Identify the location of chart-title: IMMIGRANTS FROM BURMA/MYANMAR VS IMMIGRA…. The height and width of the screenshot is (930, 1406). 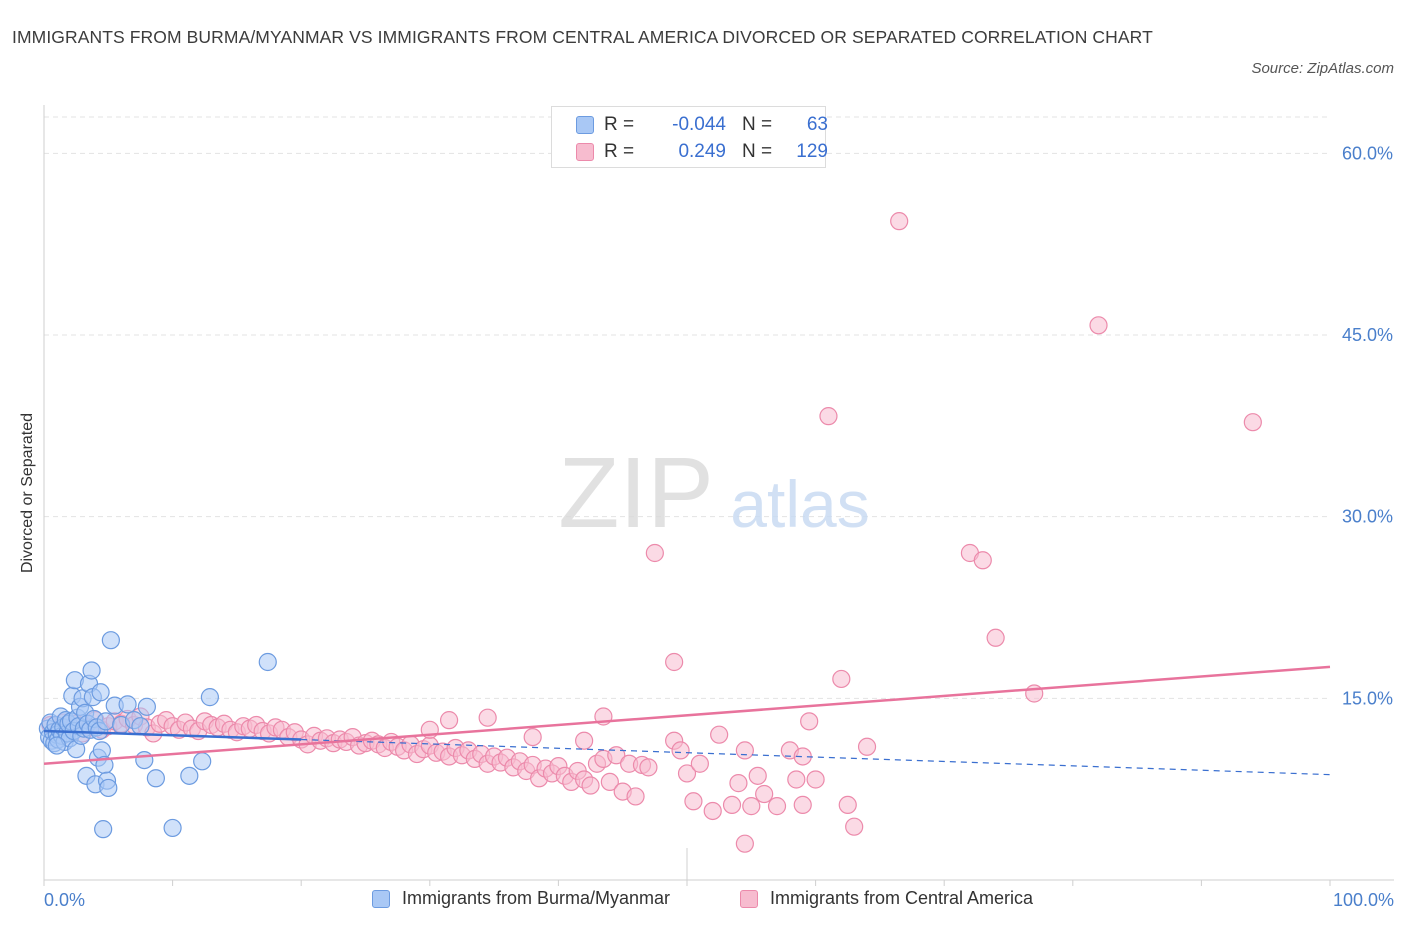
(582, 37).